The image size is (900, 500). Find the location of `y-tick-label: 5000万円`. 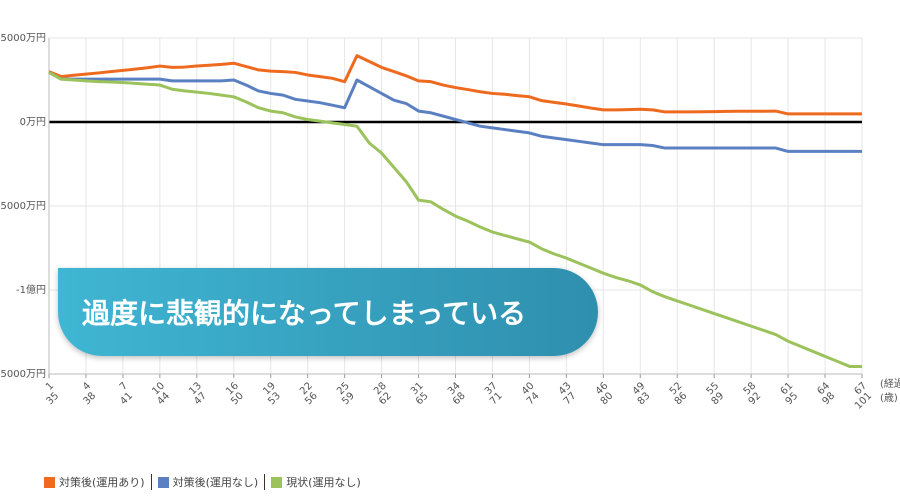

y-tick-label: 5000万円 is located at coordinates (23, 38).